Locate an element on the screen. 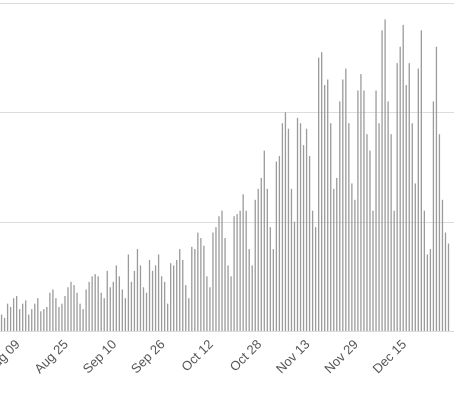 This screenshot has height=406, width=466. x-tick-label: Nov 13 is located at coordinates (293, 357).